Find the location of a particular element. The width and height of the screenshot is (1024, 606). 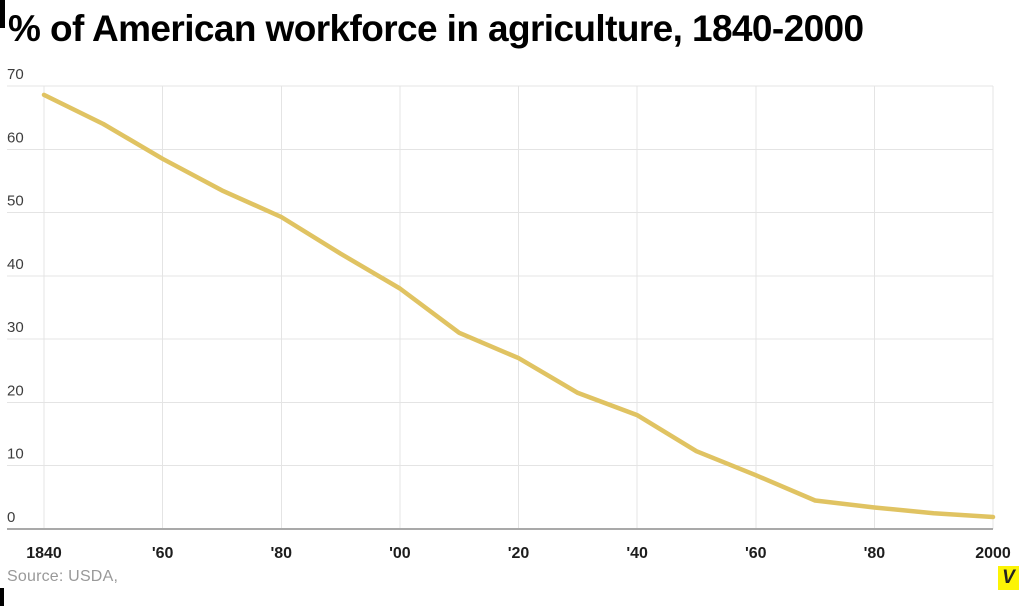

top-left-mark is located at coordinates (2, 14).